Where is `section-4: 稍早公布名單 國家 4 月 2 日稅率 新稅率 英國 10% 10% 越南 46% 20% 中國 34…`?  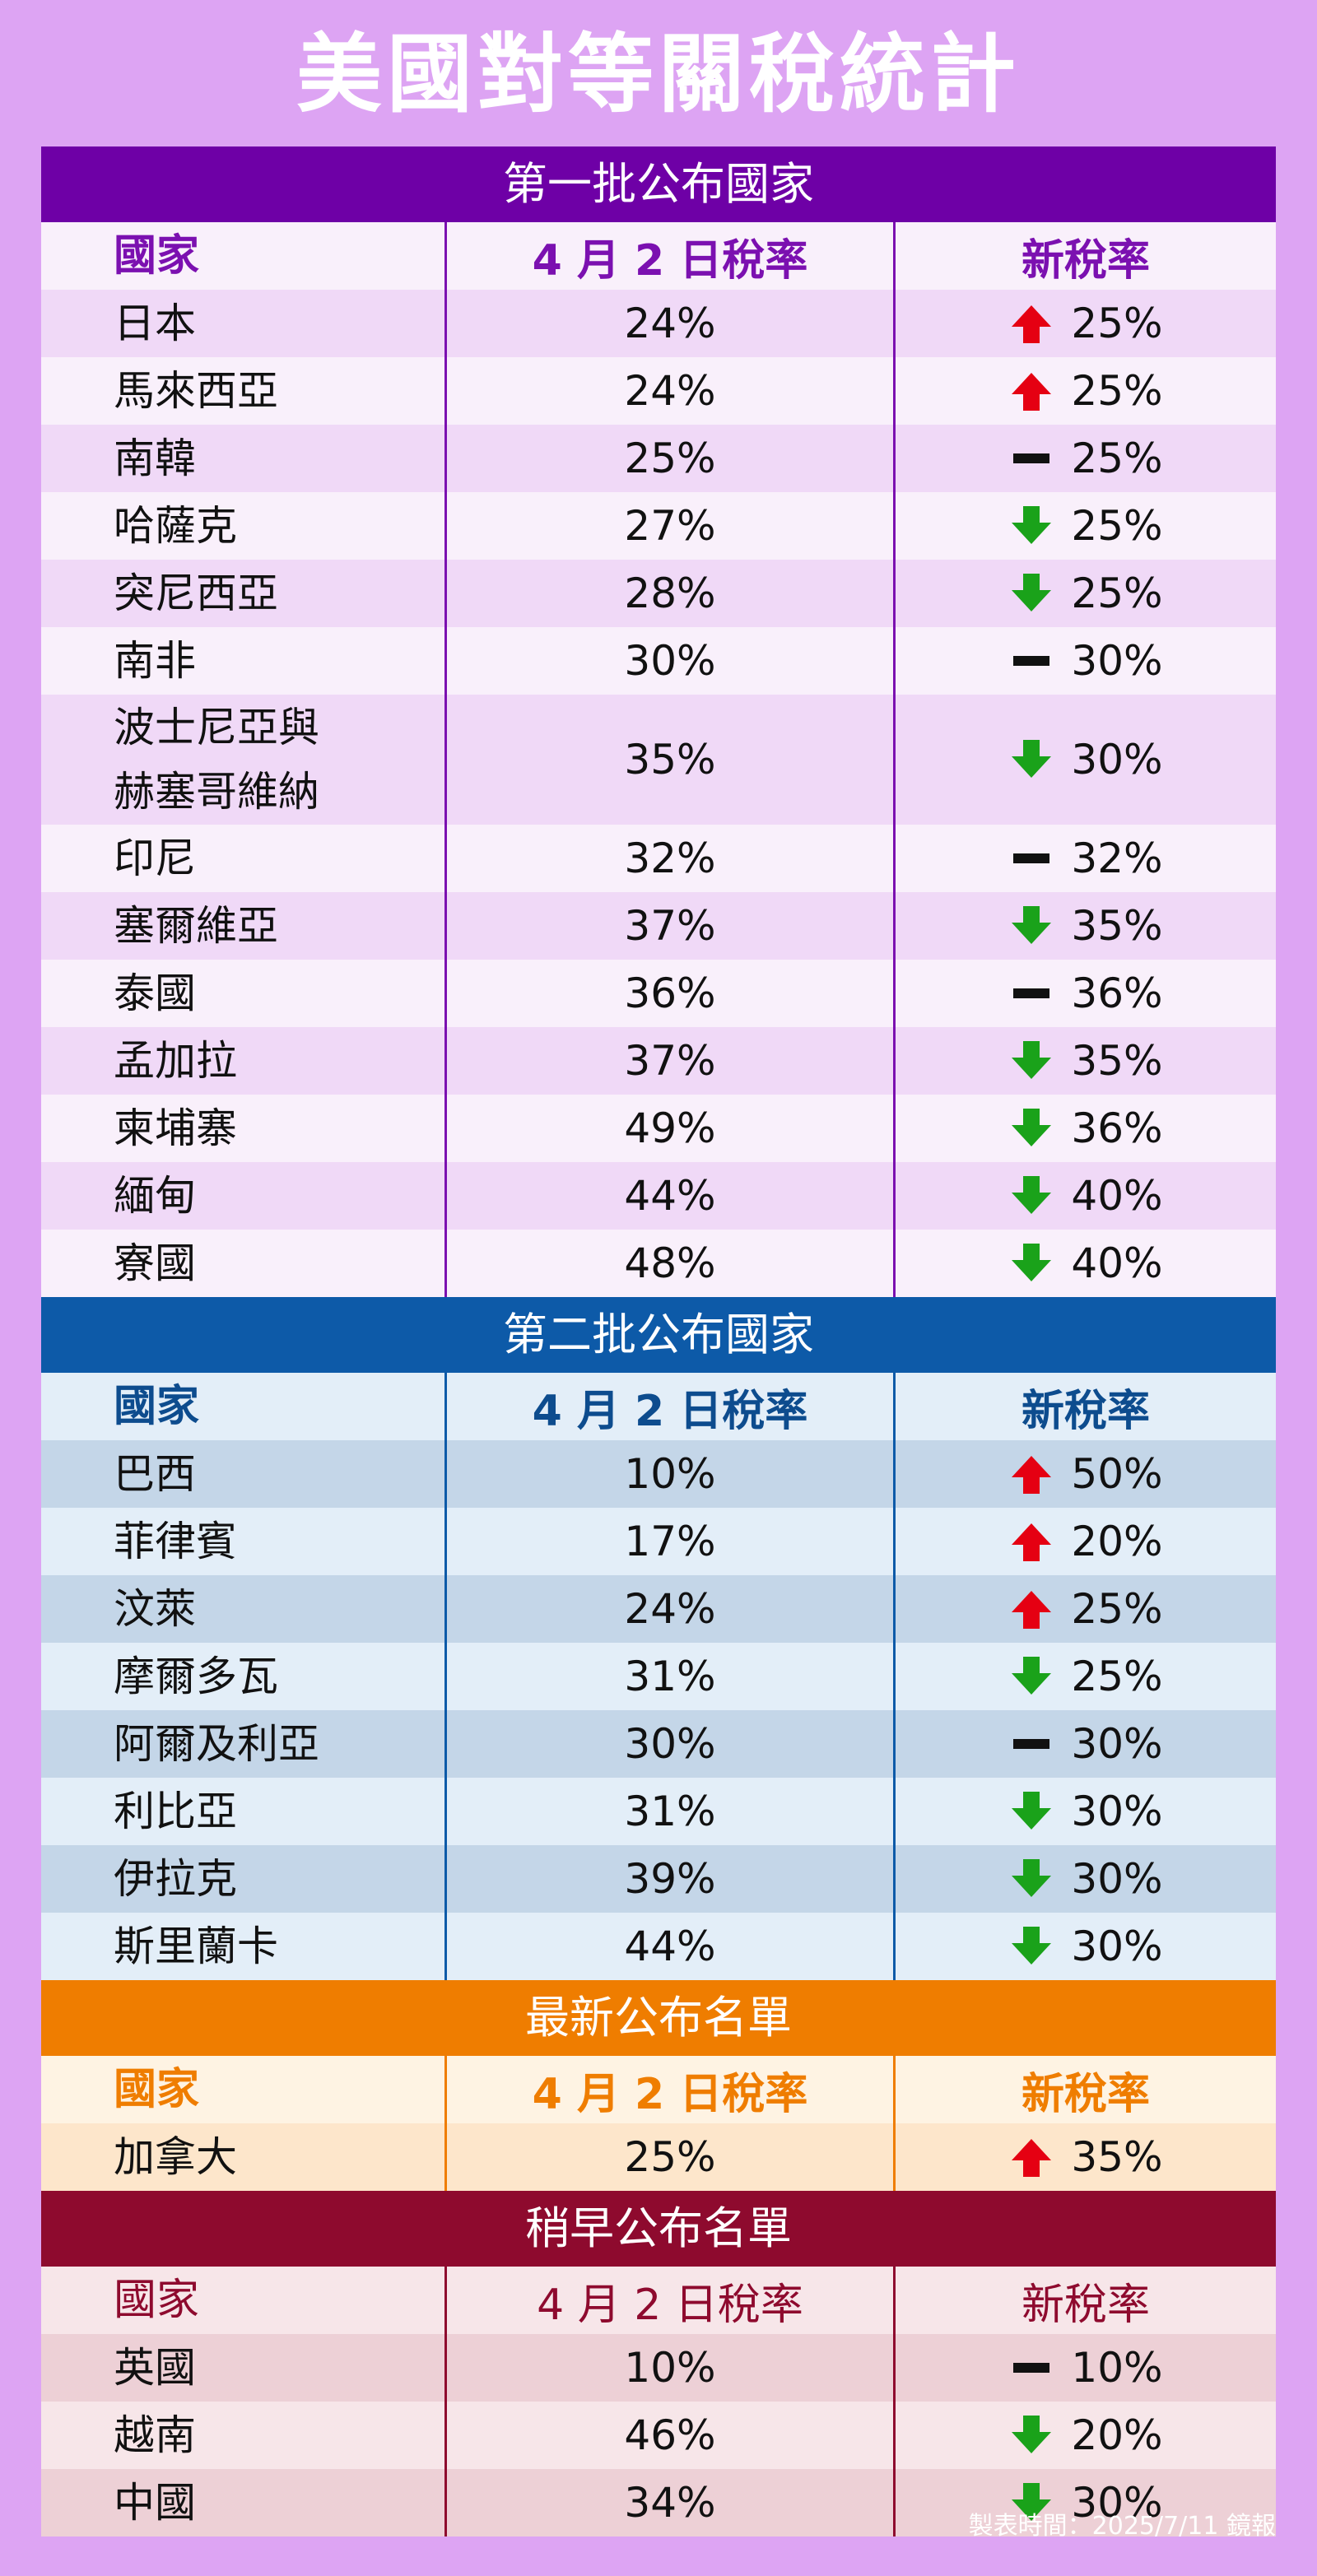
section-4: 稍早公布名單 國家 4 月 2 日稅率 新稅率 英國 10% 10% 越南 46% 20% 中國 34… is located at coordinates (658, 2363).